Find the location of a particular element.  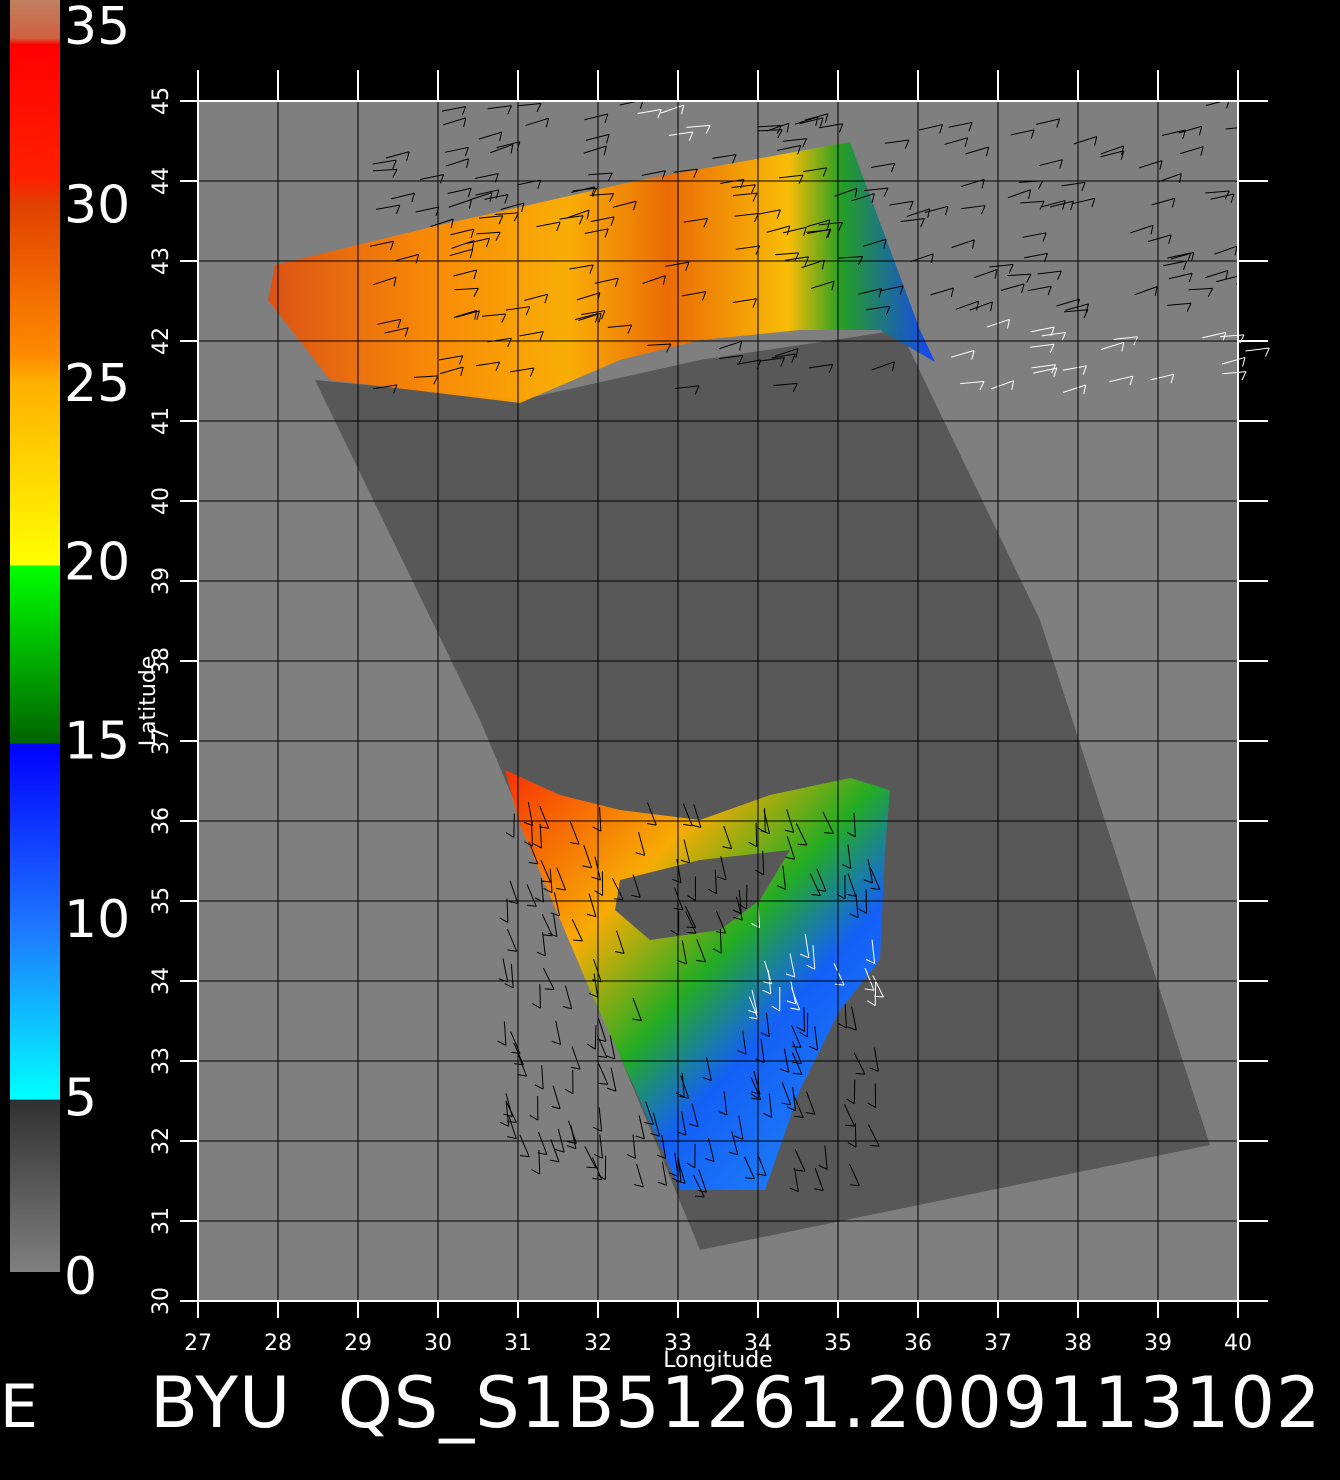

colorbar-label: 5 is located at coordinates (80, 1098).